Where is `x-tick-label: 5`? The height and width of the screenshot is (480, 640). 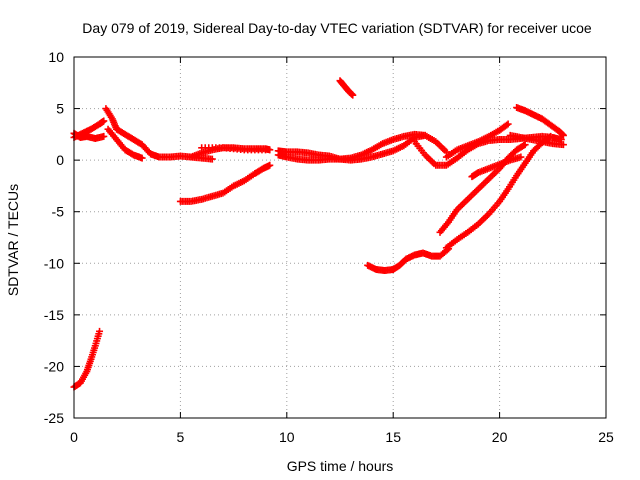 x-tick-label: 5 is located at coordinates (181, 437).